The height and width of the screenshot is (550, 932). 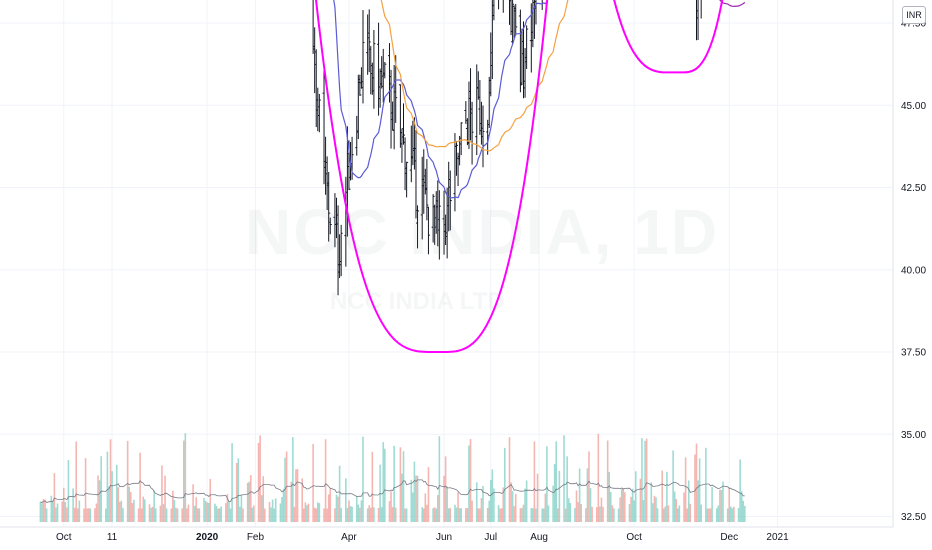 I want to click on x-tick-label: 11, so click(x=112, y=537).